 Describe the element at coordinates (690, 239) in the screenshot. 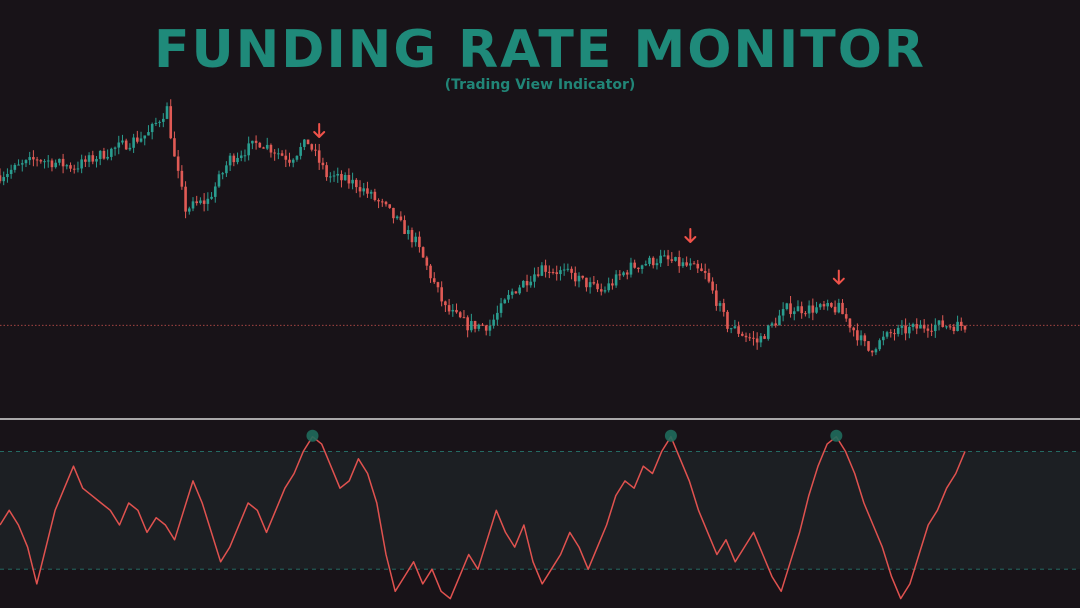

I see `arrow-head` at that location.